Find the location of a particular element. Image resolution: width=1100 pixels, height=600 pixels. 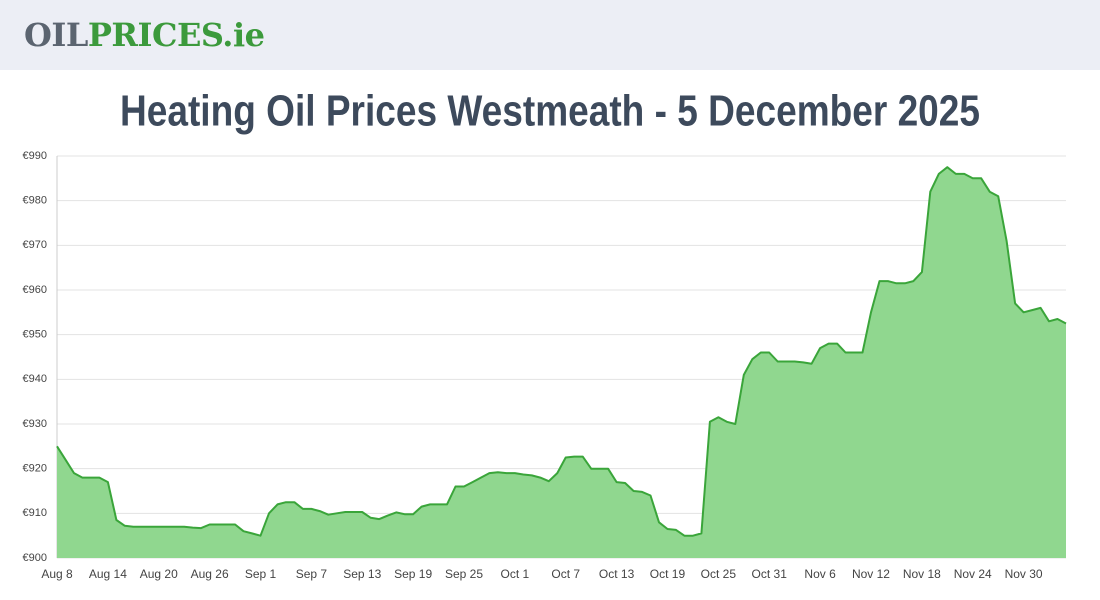

x-tick-label: Nov 12 is located at coordinates (871, 574).